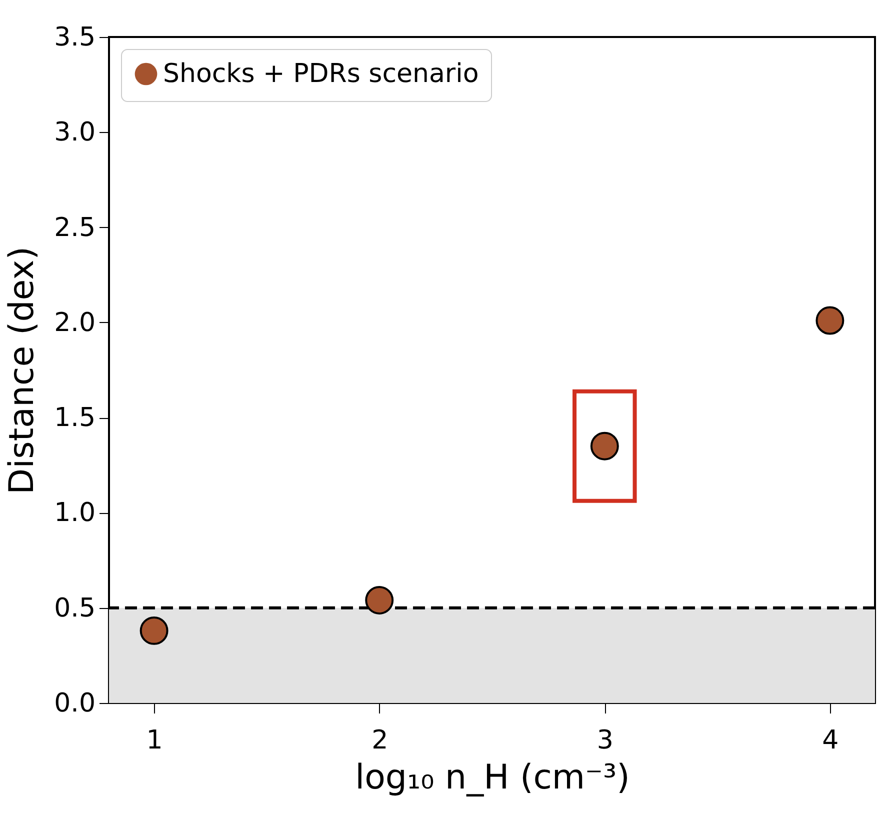 This screenshot has width=886, height=824. I want to click on x-tick-label: 4, so click(830, 741).